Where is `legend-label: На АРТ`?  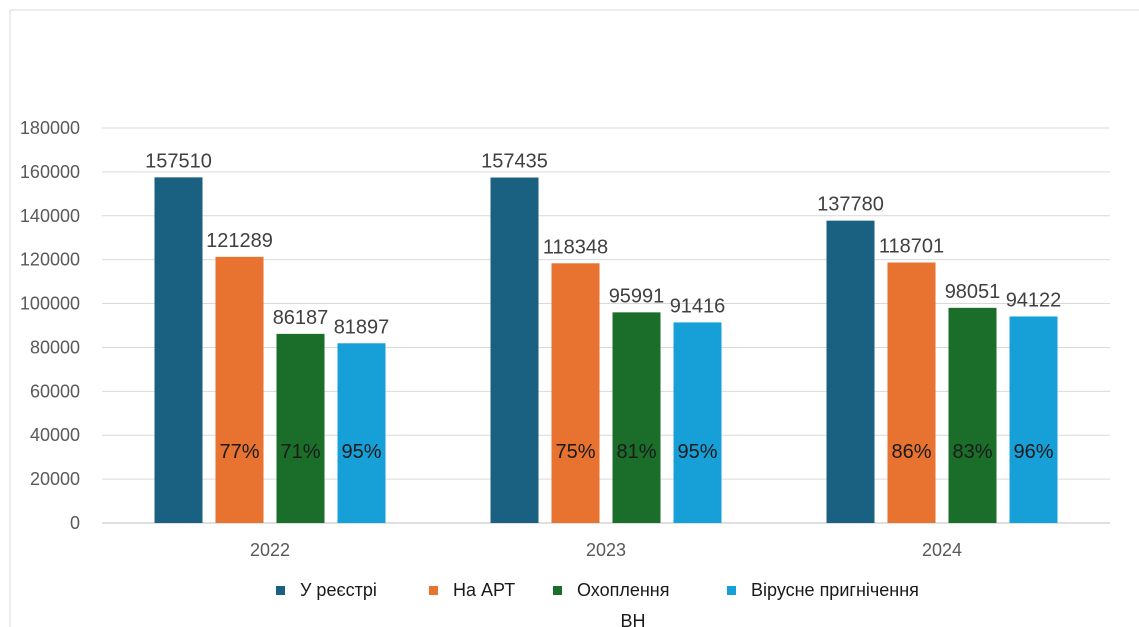 legend-label: На АРТ is located at coordinates (484, 590).